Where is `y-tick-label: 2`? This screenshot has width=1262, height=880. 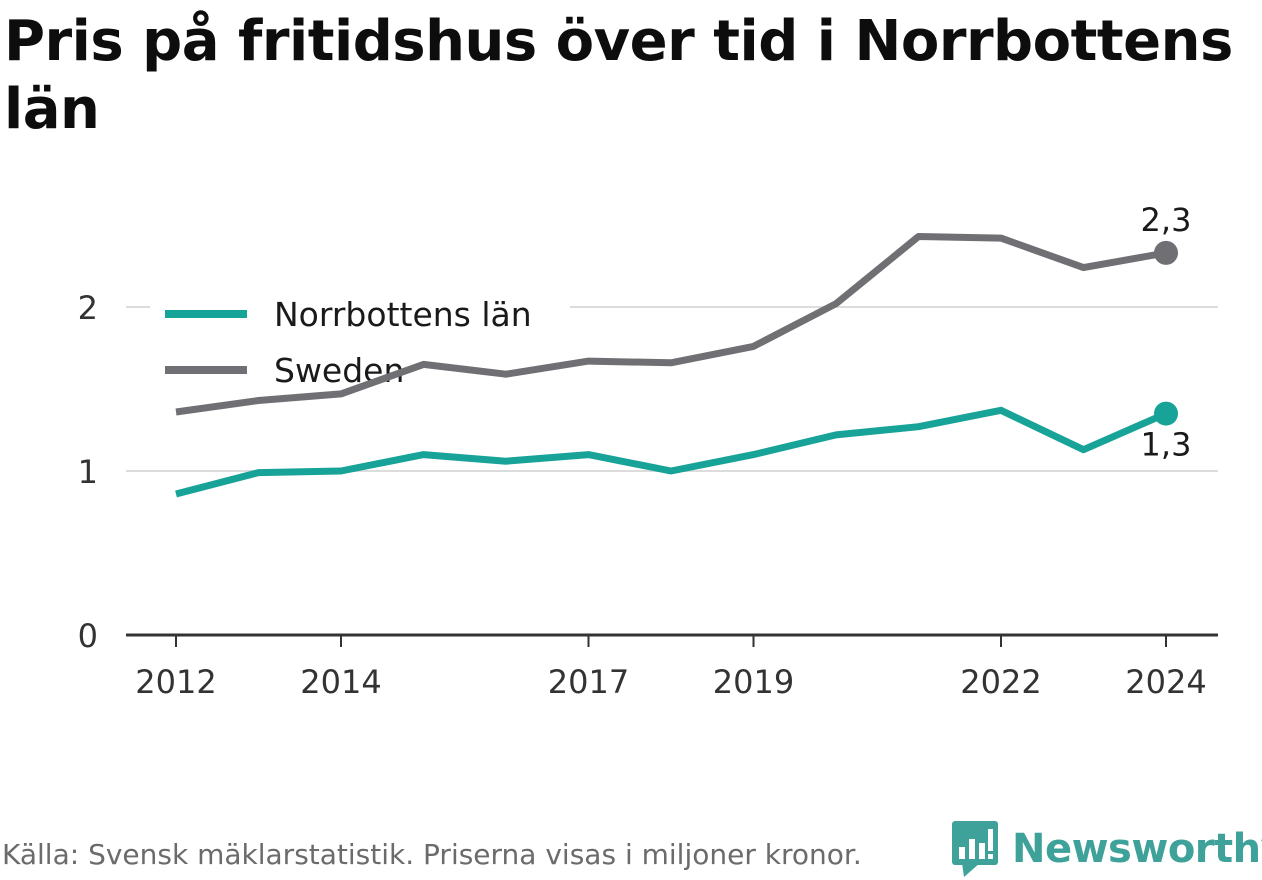
y-tick-label: 2 is located at coordinates (88, 308).